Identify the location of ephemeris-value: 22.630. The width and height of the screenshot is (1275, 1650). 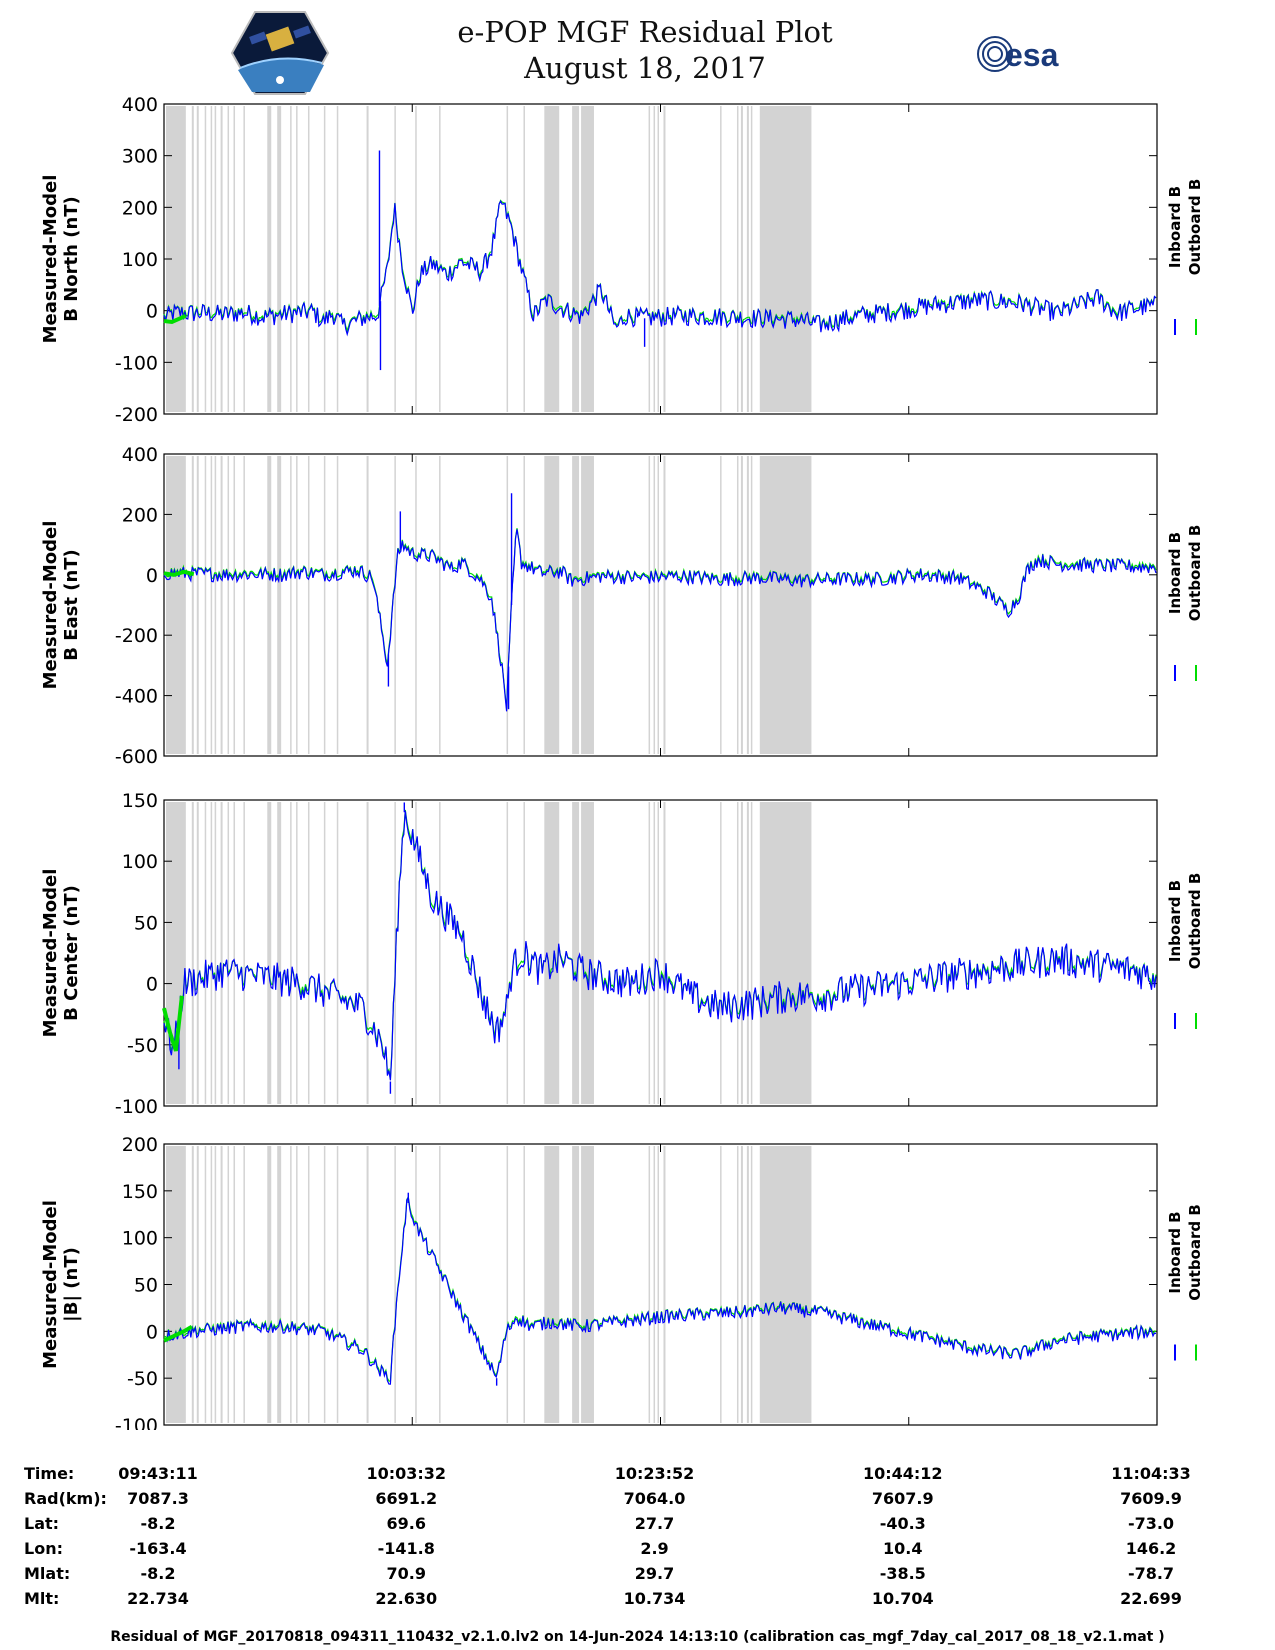
(406, 1598).